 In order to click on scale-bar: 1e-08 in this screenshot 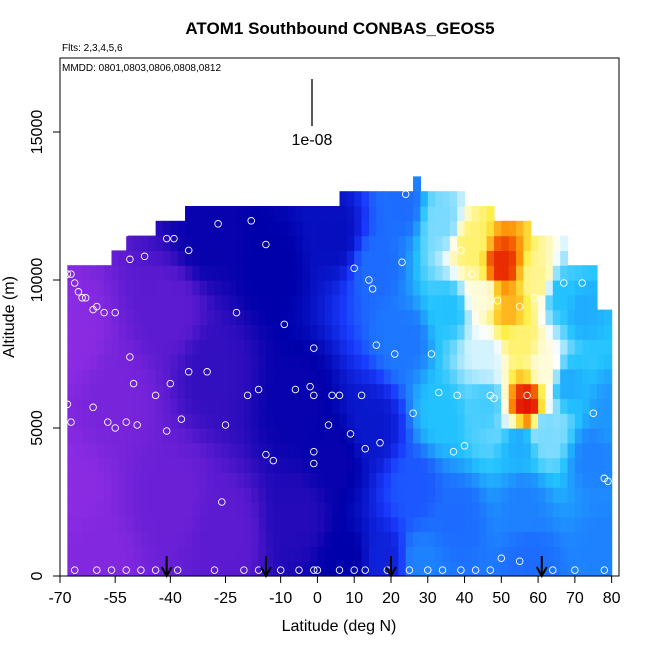, I will do `click(312, 114)`.